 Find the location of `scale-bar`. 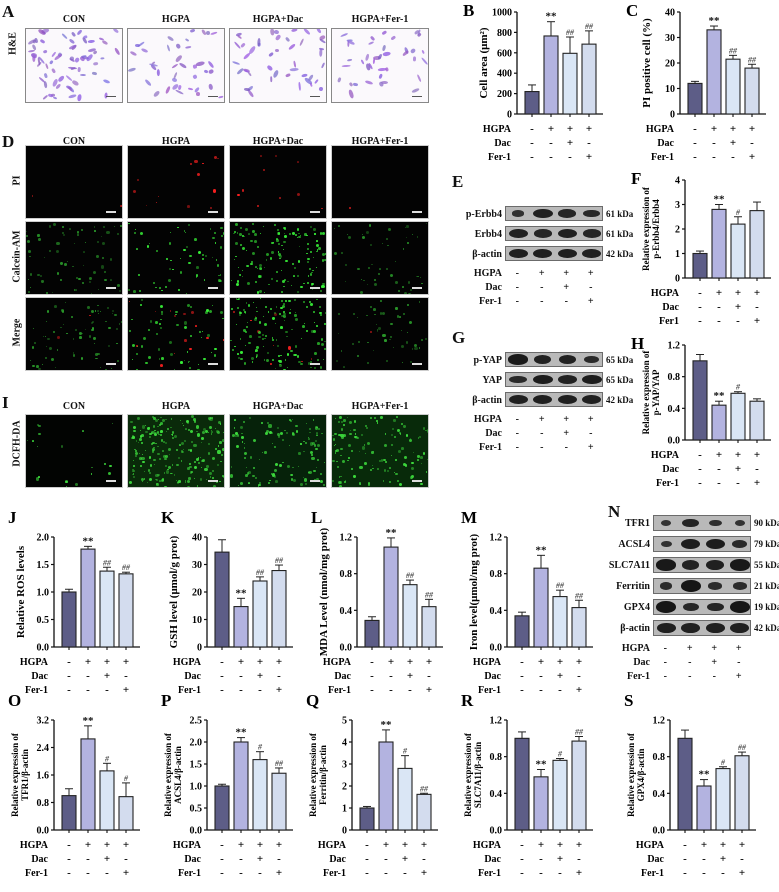

scale-bar is located at coordinates (417, 481).